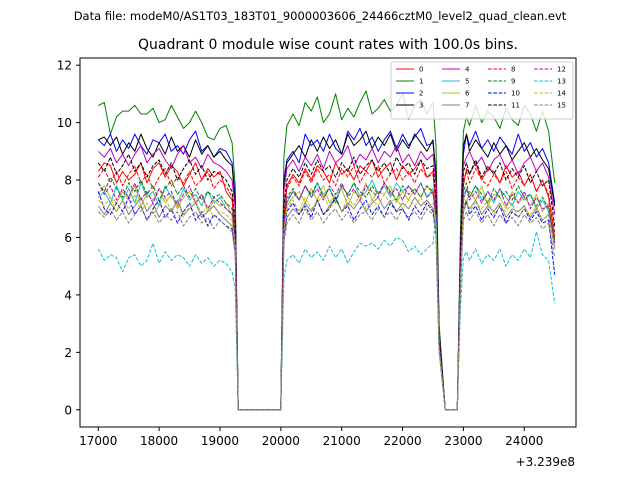  I want to click on x-tick-label: 22000, so click(402, 441).